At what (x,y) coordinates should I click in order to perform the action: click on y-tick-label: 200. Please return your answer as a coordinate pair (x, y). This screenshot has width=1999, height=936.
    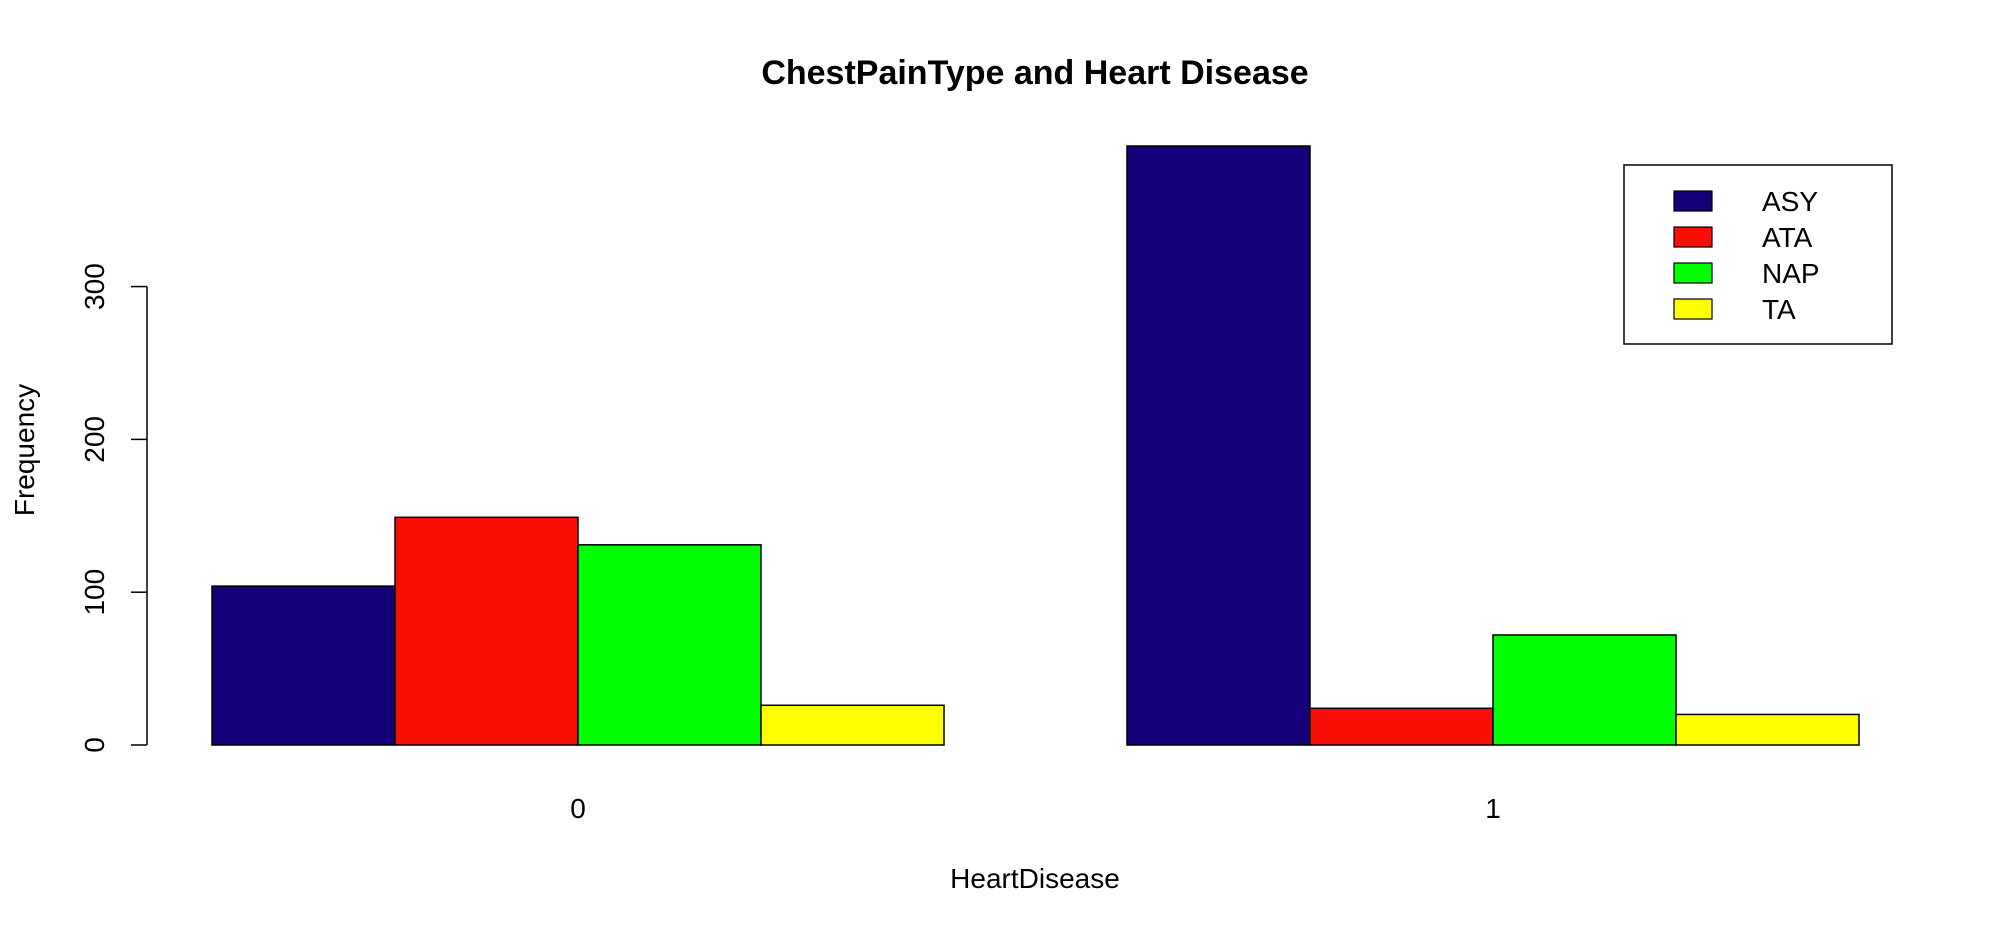
    Looking at the image, I should click on (94, 439).